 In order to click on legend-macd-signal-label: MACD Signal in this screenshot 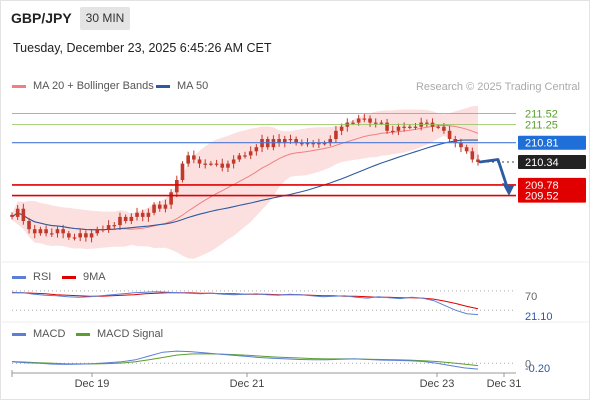, I will do `click(130, 334)`.